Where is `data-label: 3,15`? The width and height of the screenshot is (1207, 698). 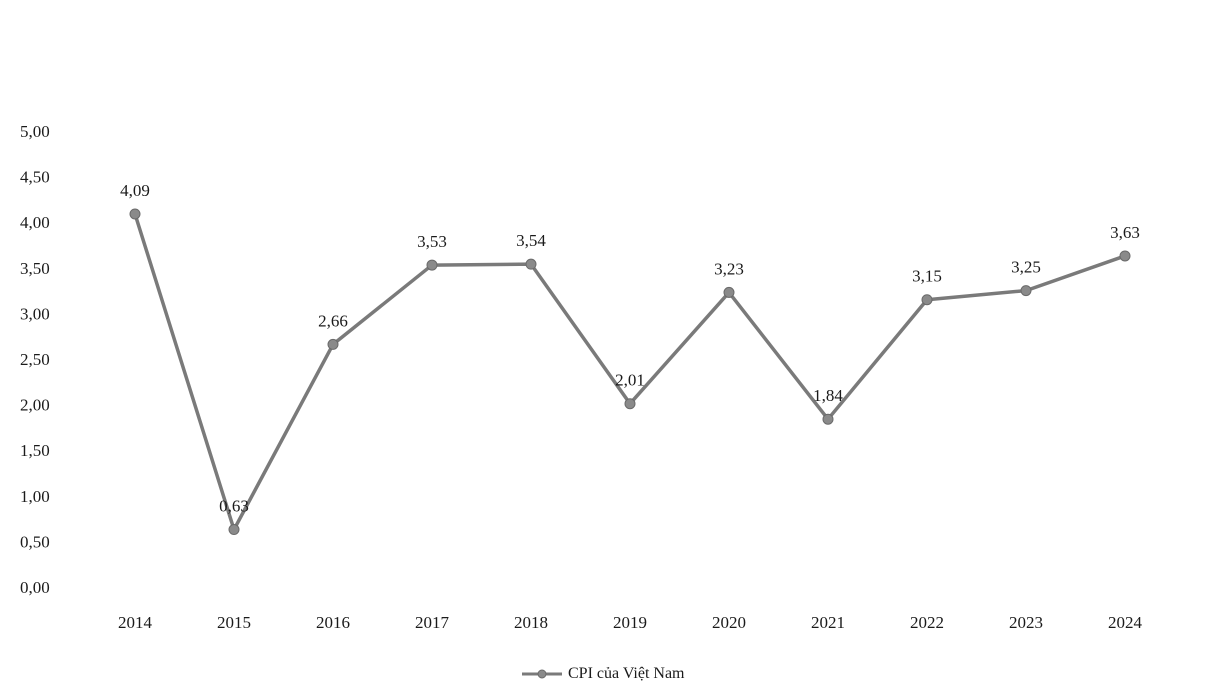 data-label: 3,15 is located at coordinates (927, 276).